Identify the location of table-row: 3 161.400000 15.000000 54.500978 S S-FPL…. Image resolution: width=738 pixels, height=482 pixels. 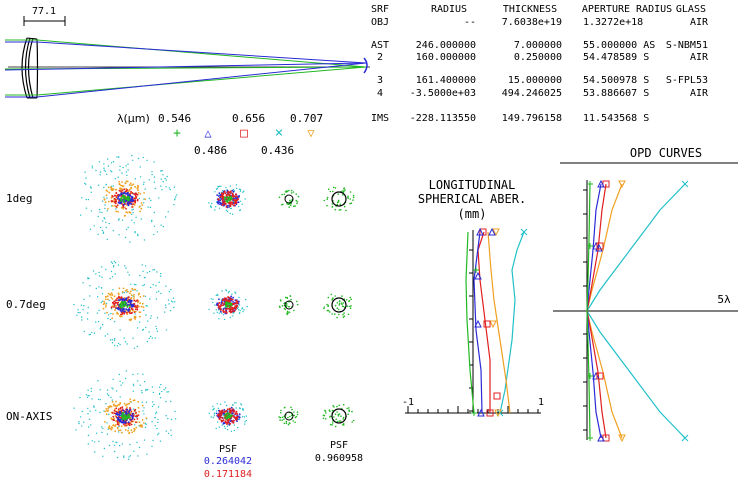
(542, 80).